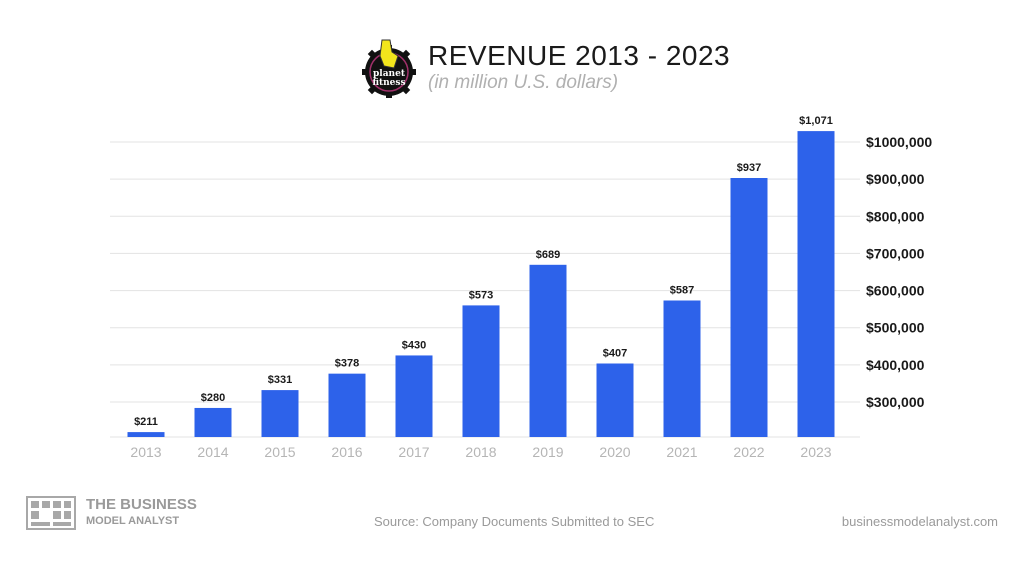 The image size is (1024, 576). I want to click on data-label: $1,071, so click(816, 121).